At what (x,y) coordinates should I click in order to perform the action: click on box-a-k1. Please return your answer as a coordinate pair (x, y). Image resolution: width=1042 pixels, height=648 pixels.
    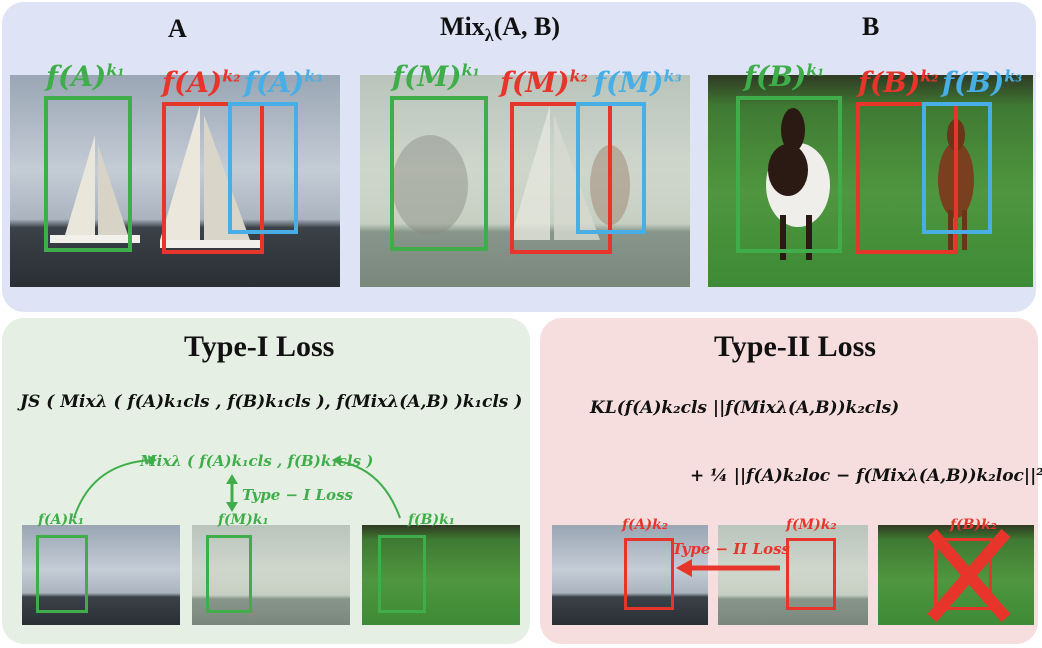
    Looking at the image, I should click on (88, 174).